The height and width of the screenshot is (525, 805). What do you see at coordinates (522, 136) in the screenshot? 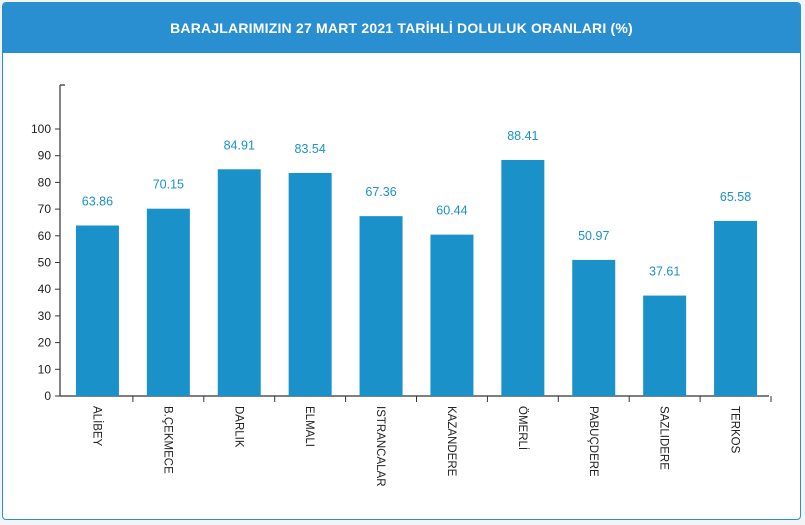
I see `bar-value-label: 88.41` at bounding box center [522, 136].